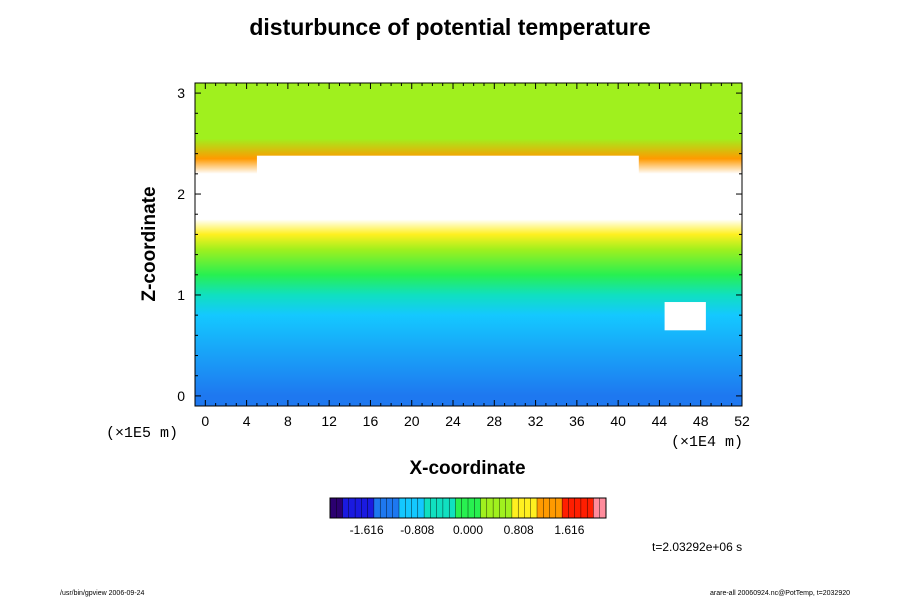 This screenshot has height=600, width=900. I want to click on y-scale-label: (×1E5 m), so click(142, 433).